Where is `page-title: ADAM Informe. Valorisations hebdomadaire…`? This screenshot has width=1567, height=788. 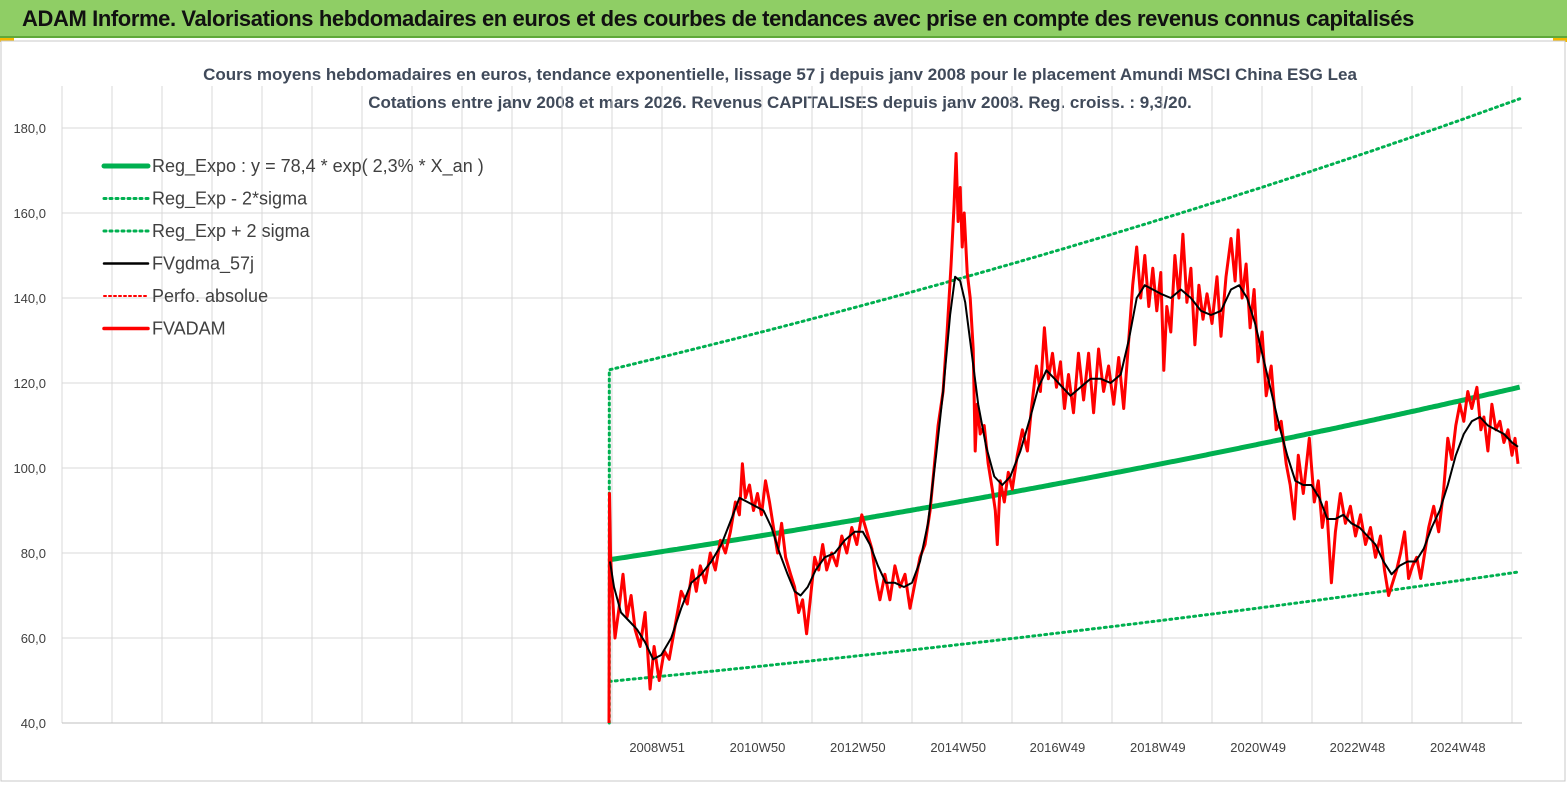 page-title: ADAM Informe. Valorisations hebdomadaire… is located at coordinates (718, 18).